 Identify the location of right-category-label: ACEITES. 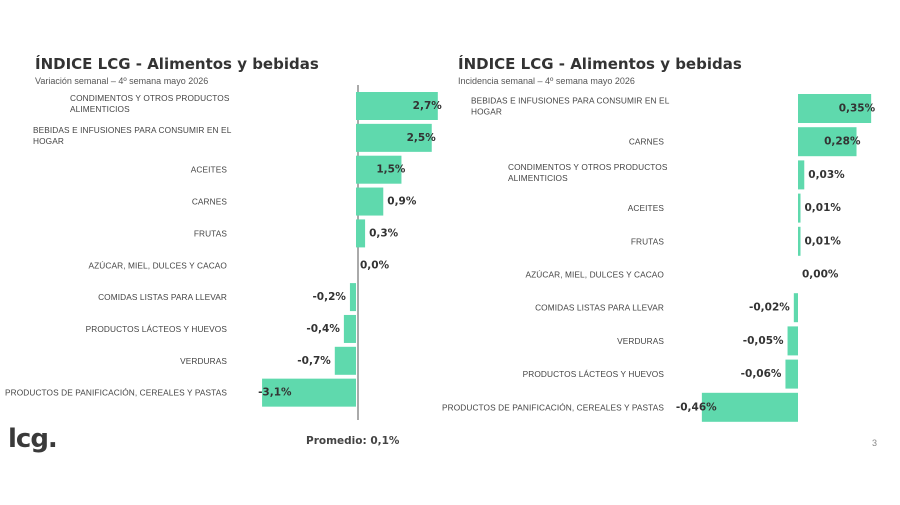
(646, 208).